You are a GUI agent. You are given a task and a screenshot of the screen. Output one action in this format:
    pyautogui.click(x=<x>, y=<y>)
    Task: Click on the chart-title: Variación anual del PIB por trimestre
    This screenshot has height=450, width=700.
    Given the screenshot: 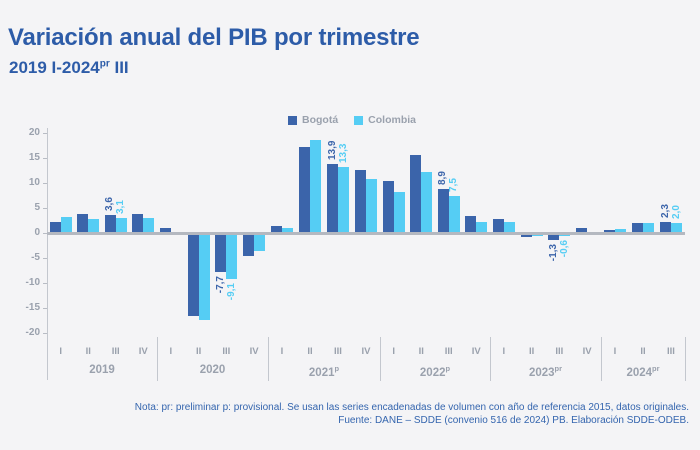 What is the action you would take?
    pyautogui.click(x=214, y=37)
    